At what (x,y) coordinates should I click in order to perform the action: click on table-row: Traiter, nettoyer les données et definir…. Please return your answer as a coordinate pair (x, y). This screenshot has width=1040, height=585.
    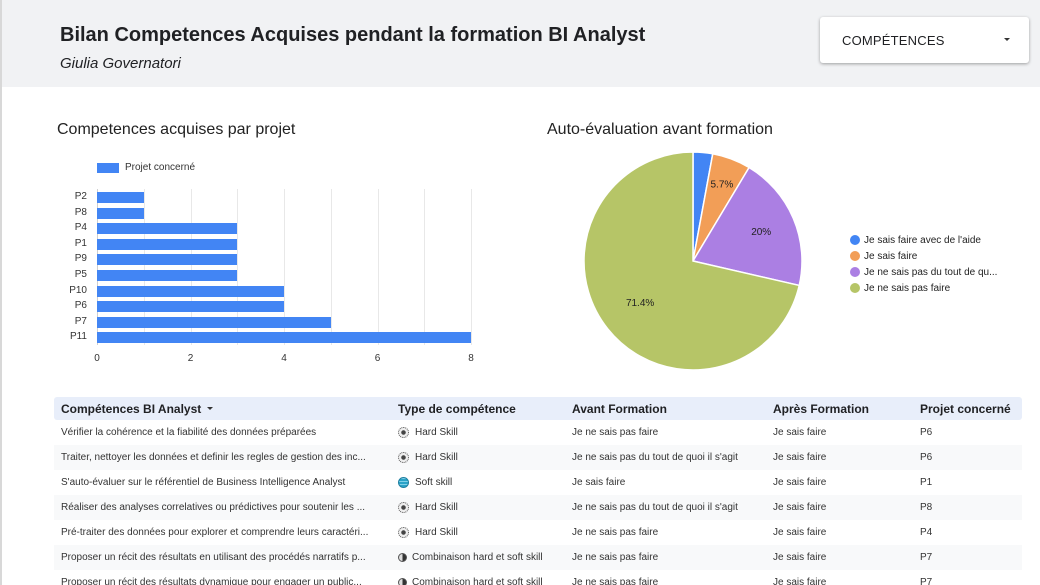
    Looking at the image, I should click on (538, 457).